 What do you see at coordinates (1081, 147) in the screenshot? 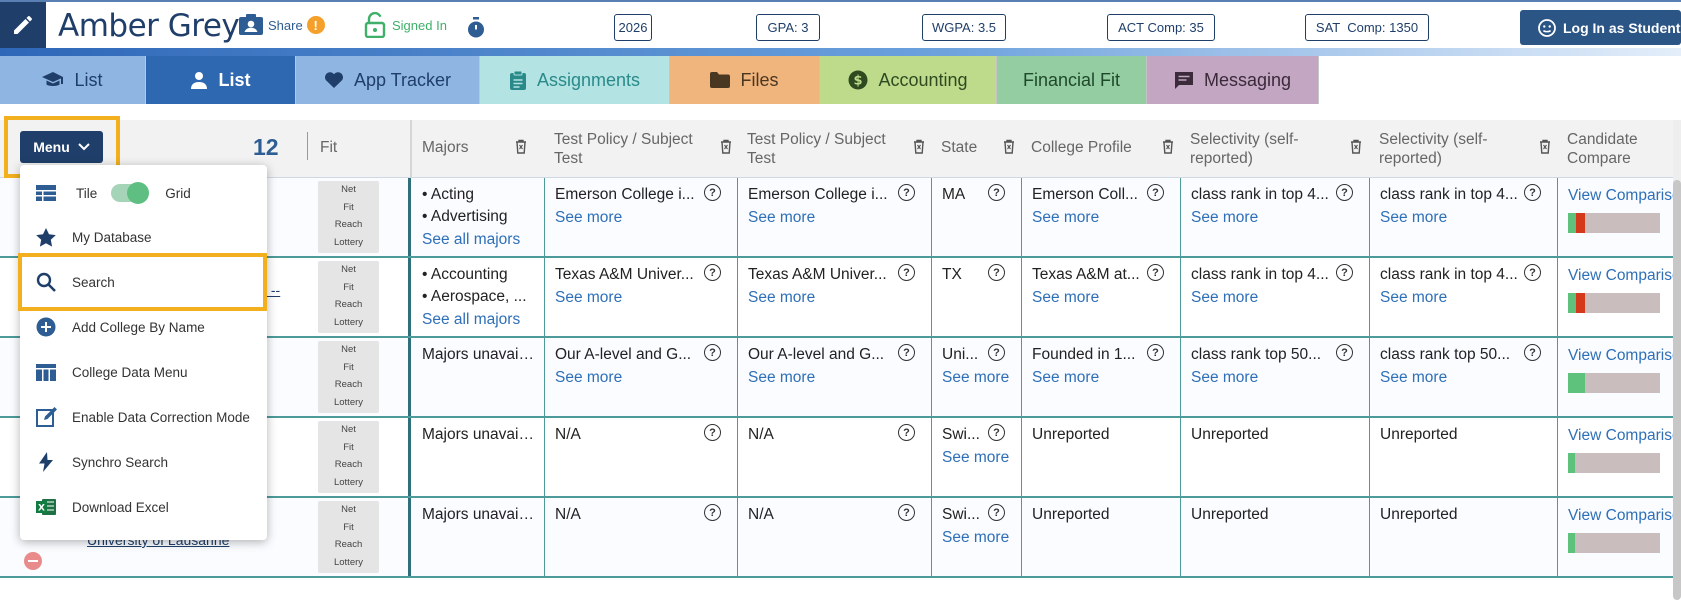
I see `column-header-college-profile: College Profile` at bounding box center [1081, 147].